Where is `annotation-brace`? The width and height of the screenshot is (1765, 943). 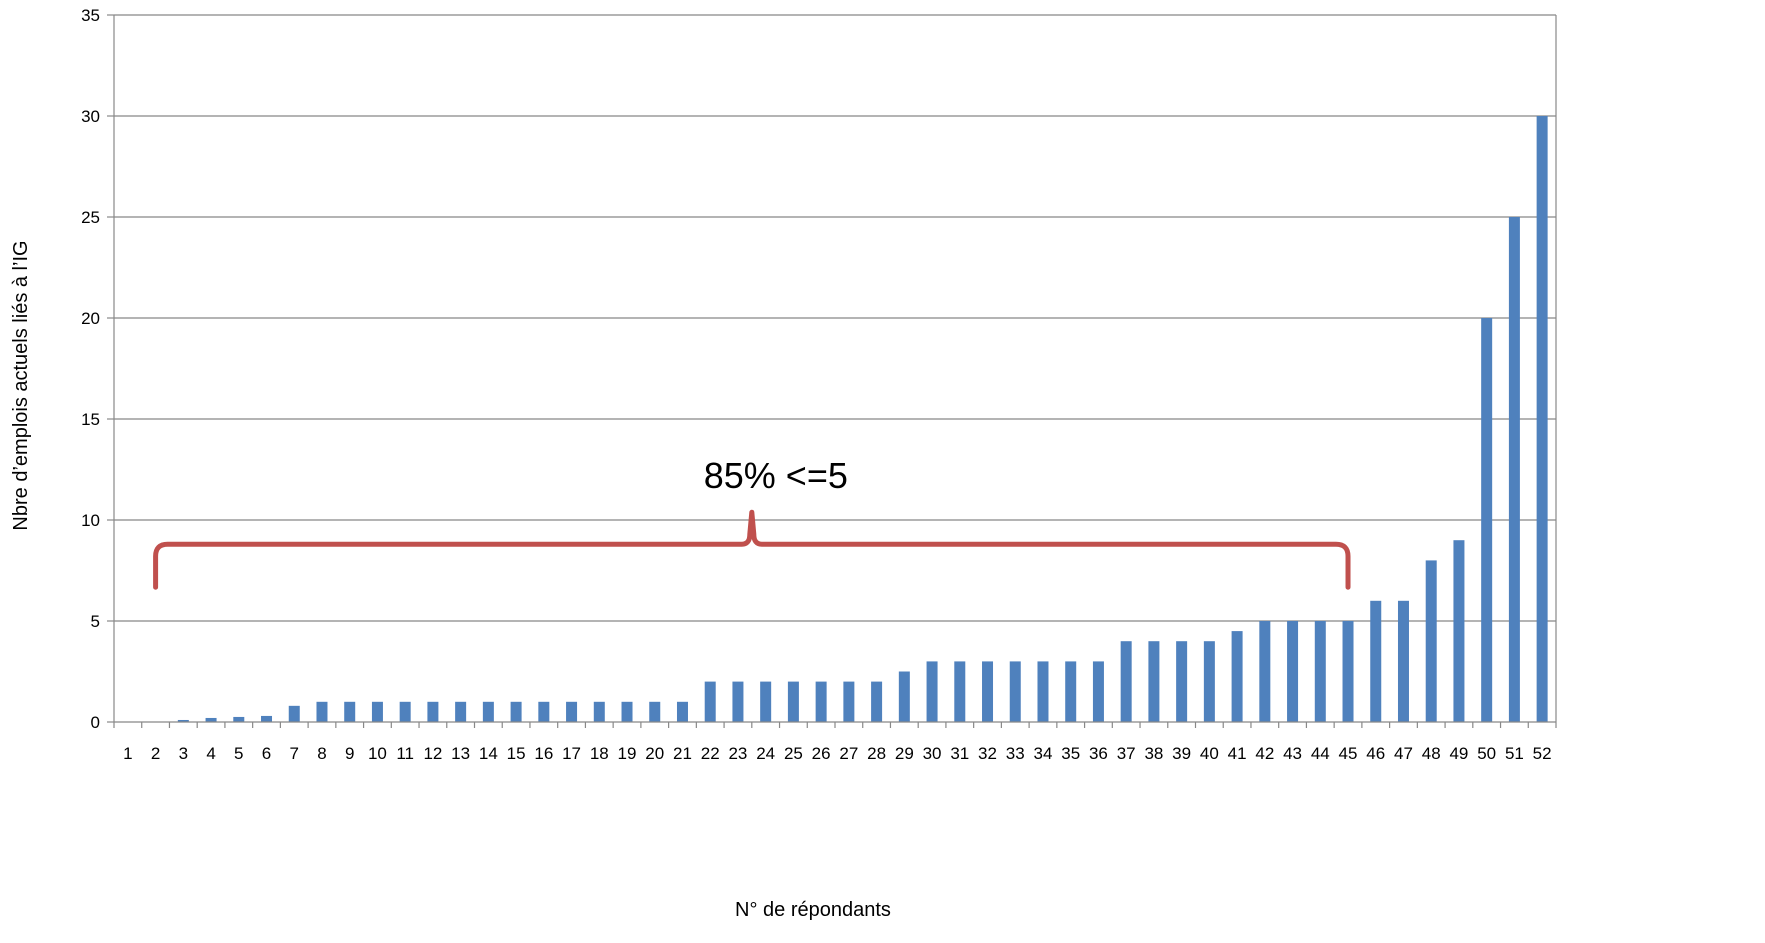
annotation-brace is located at coordinates (752, 549).